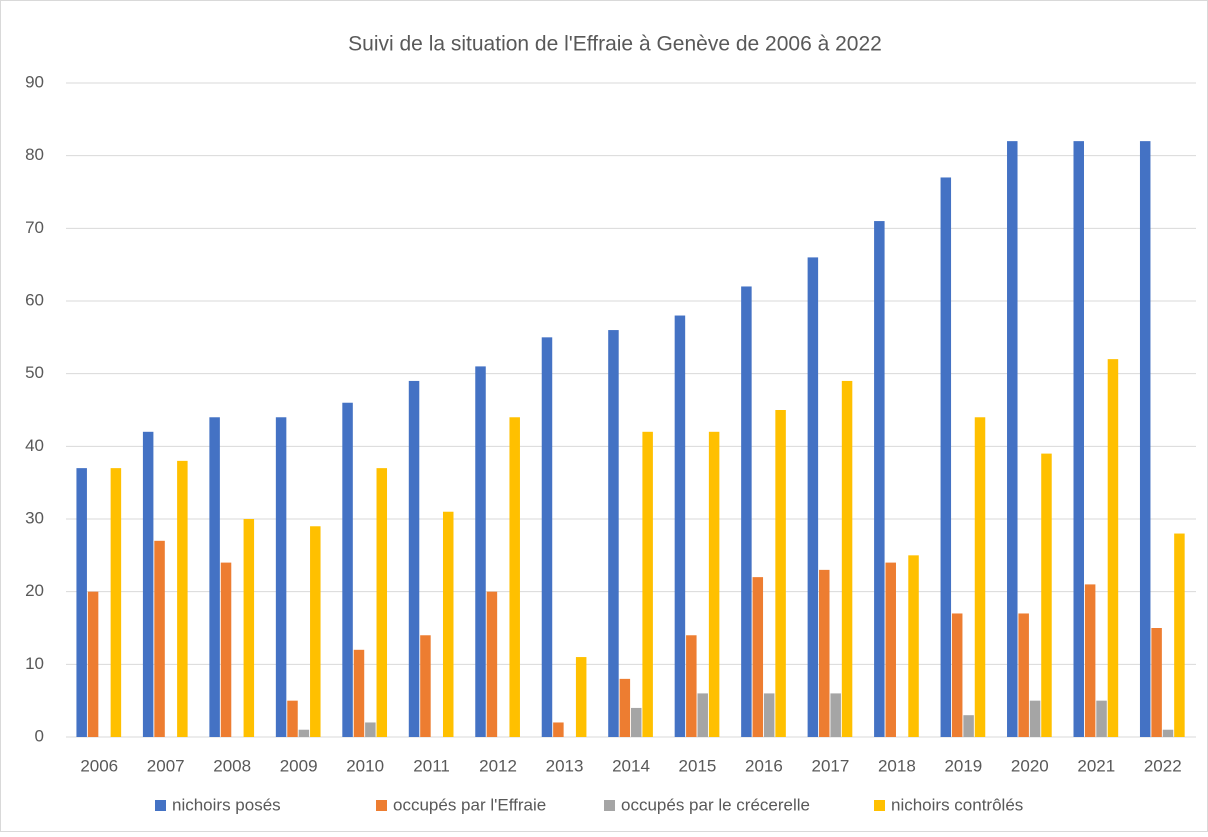  What do you see at coordinates (34, 227) in the screenshot?
I see `y-tick-label: 70` at bounding box center [34, 227].